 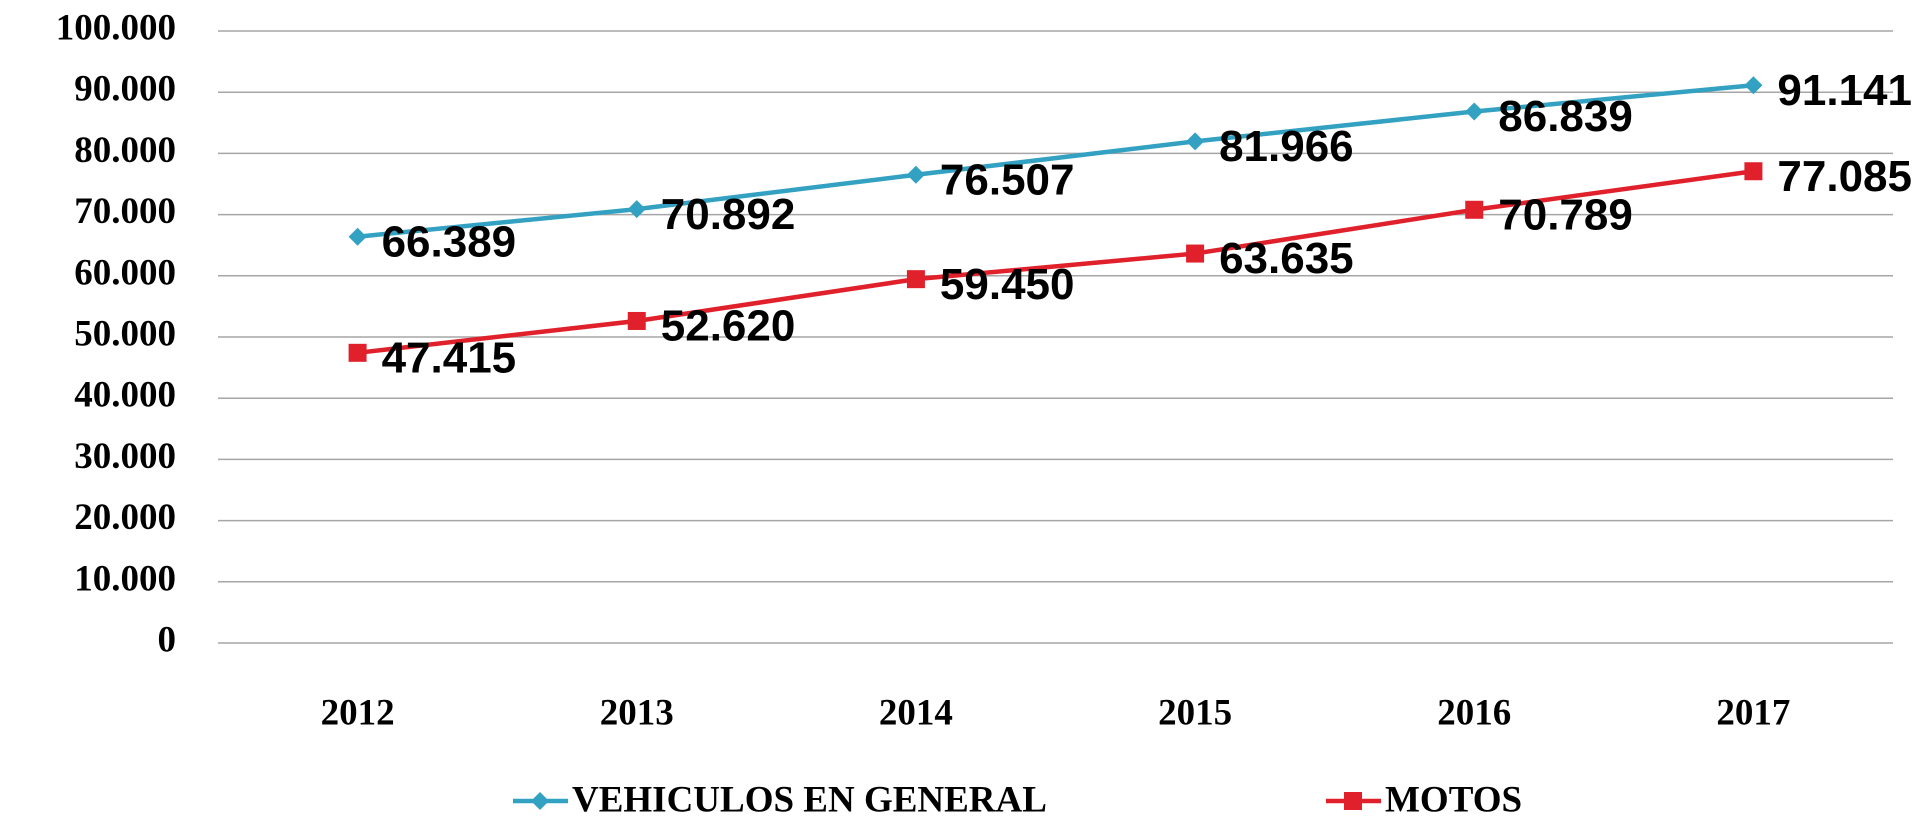 What do you see at coordinates (1474, 712) in the screenshot?
I see `x-tick-label: 2016` at bounding box center [1474, 712].